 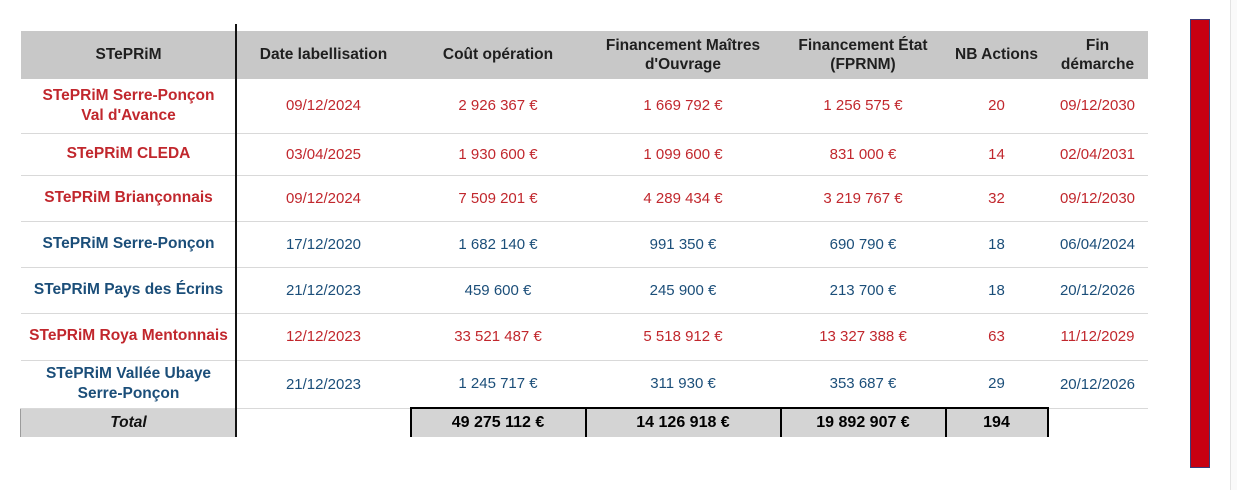 What do you see at coordinates (863, 422) in the screenshot?
I see `total-financement-etat: 19 892 907 €` at bounding box center [863, 422].